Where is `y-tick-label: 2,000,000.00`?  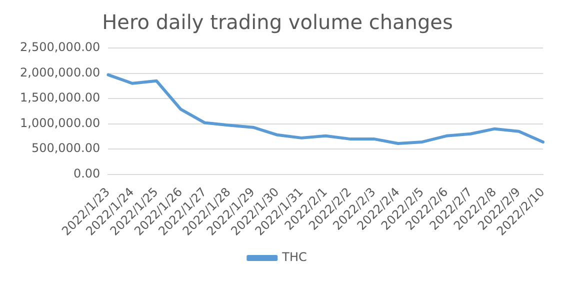 y-tick-label: 2,000,000.00 is located at coordinates (60, 72).